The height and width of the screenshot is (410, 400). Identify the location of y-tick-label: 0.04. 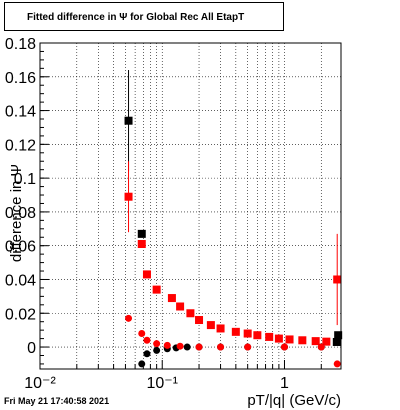
(20, 280).